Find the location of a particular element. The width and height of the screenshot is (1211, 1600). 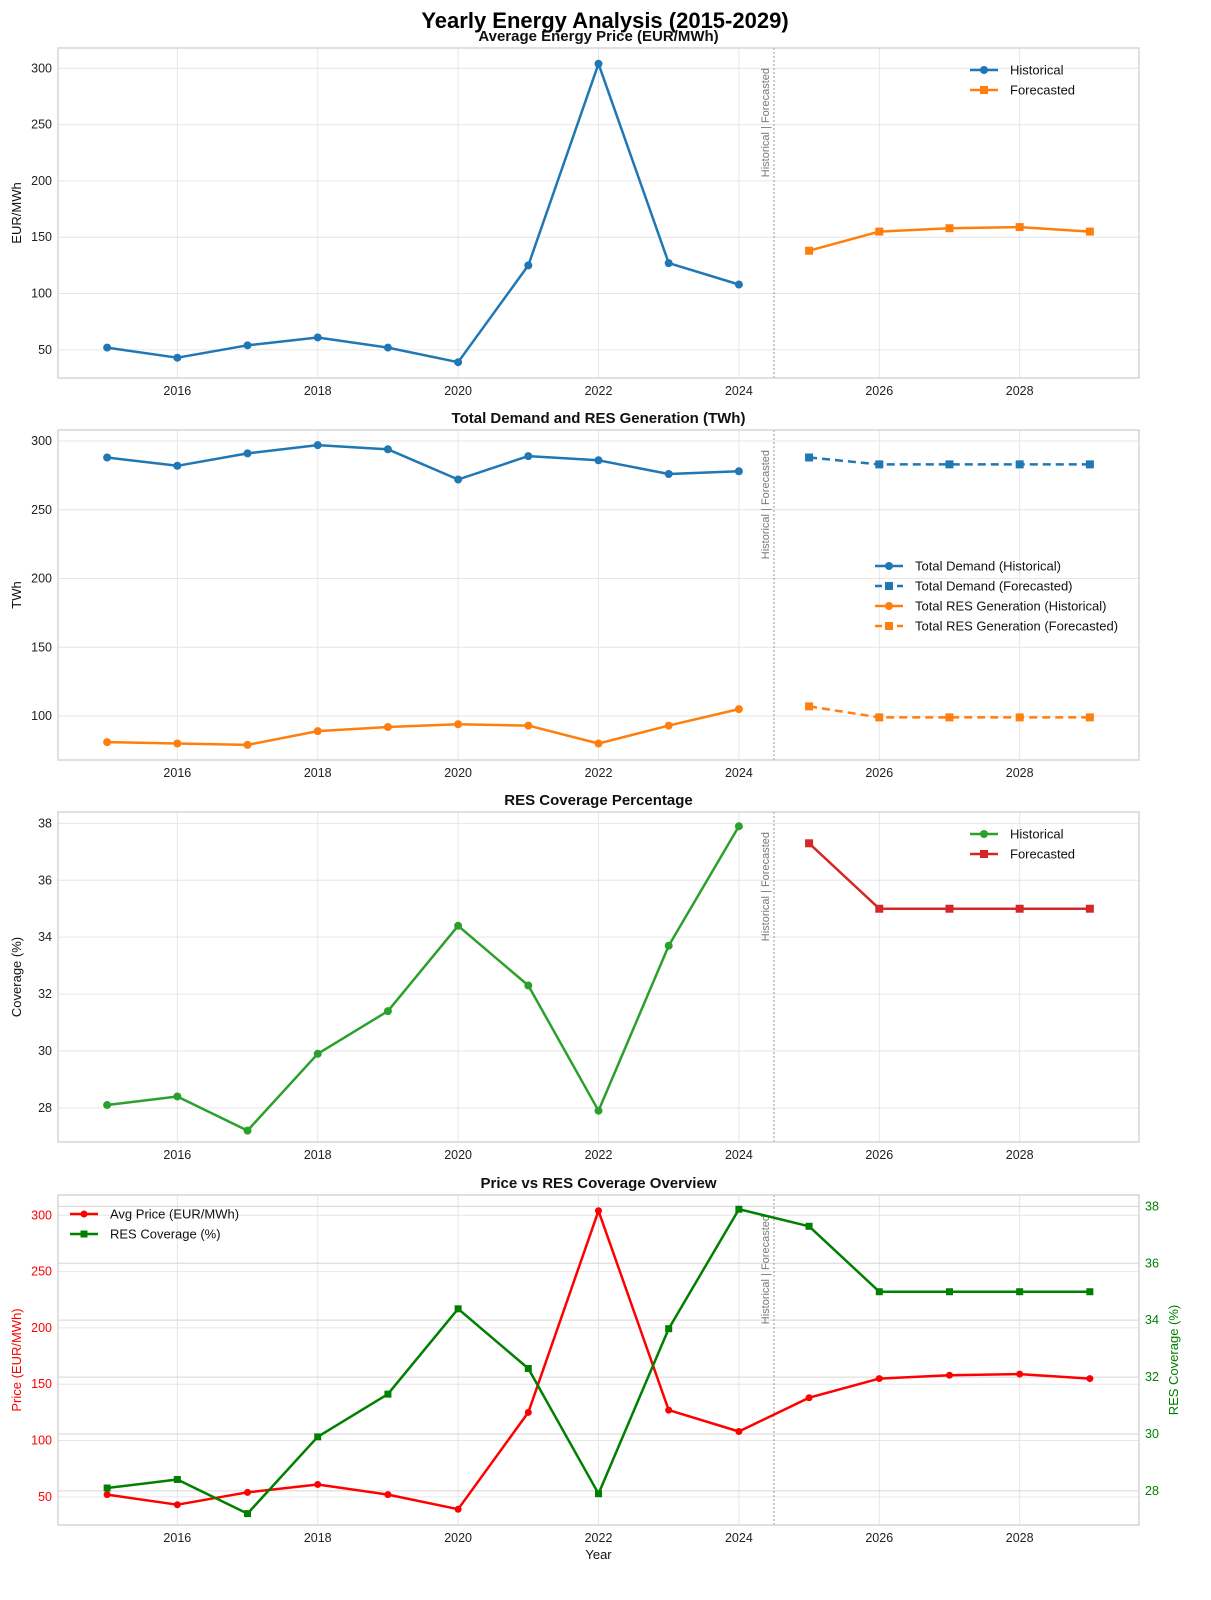

chart-title: RES Coverage Percentage is located at coordinates (598, 800).